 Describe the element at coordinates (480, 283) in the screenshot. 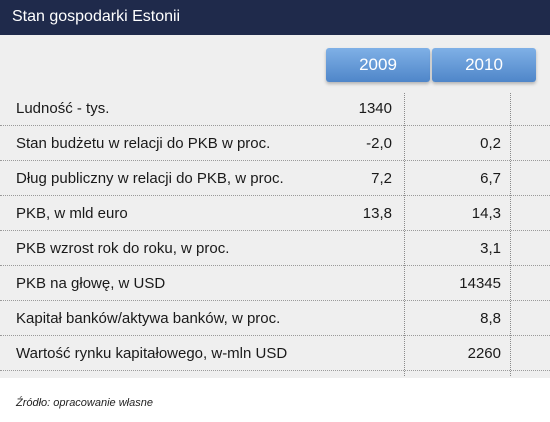

I see `value-2010: 14345` at that location.